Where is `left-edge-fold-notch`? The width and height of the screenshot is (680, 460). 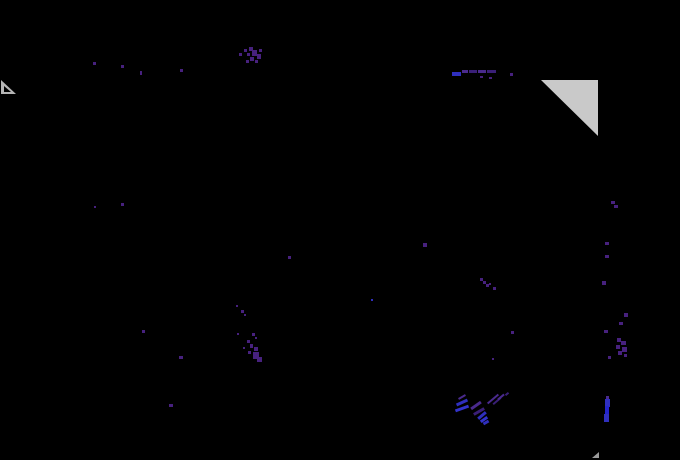
left-edge-fold-notch is located at coordinates (7, 89).